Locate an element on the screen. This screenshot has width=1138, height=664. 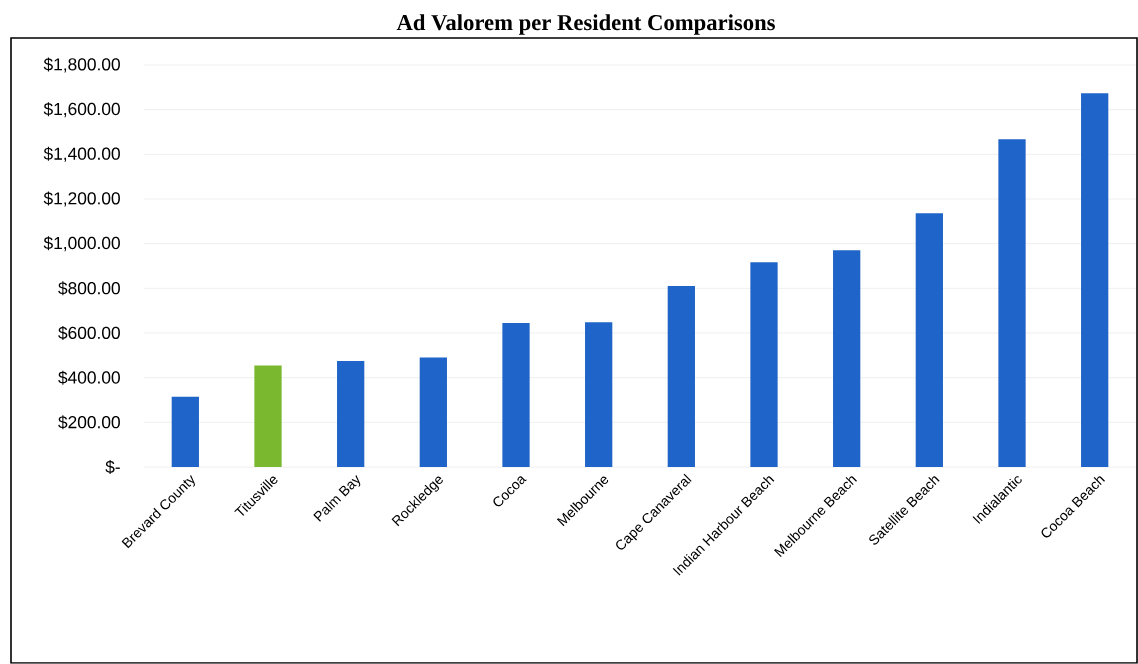
chart-title: Ad Valorem per Resident Comparisons is located at coordinates (585, 24).